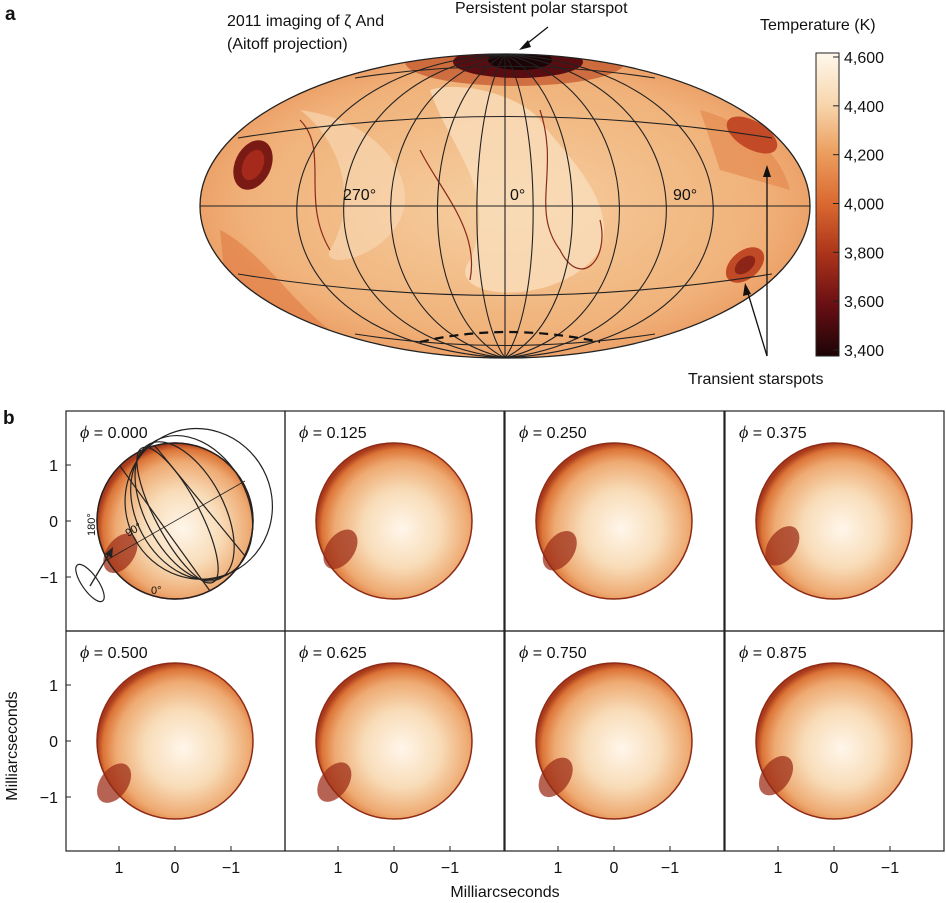 The width and height of the screenshot is (946, 903). What do you see at coordinates (864, 205) in the screenshot?
I see `colorbar-tick-label: 4,000` at bounding box center [864, 205].